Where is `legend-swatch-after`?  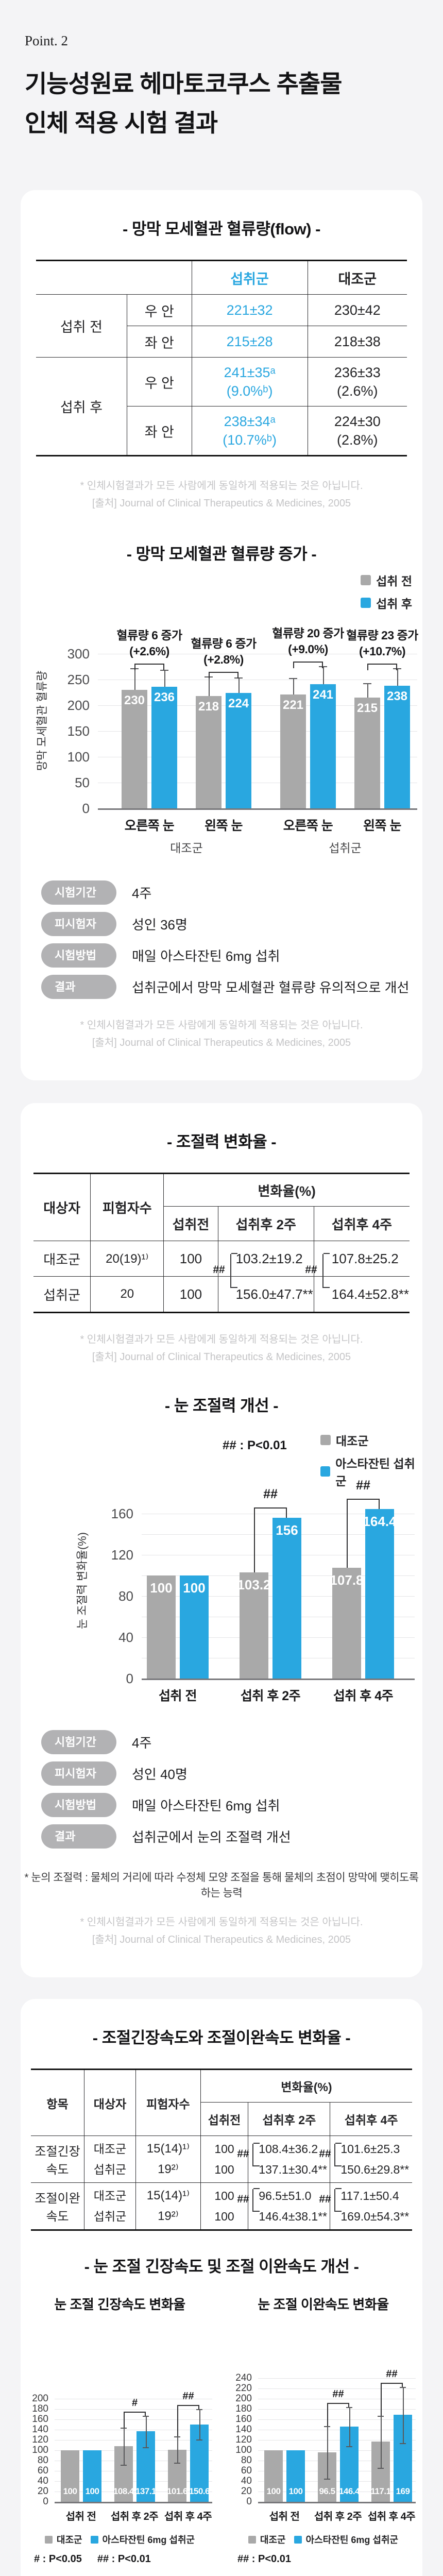 legend-swatch-after is located at coordinates (366, 603).